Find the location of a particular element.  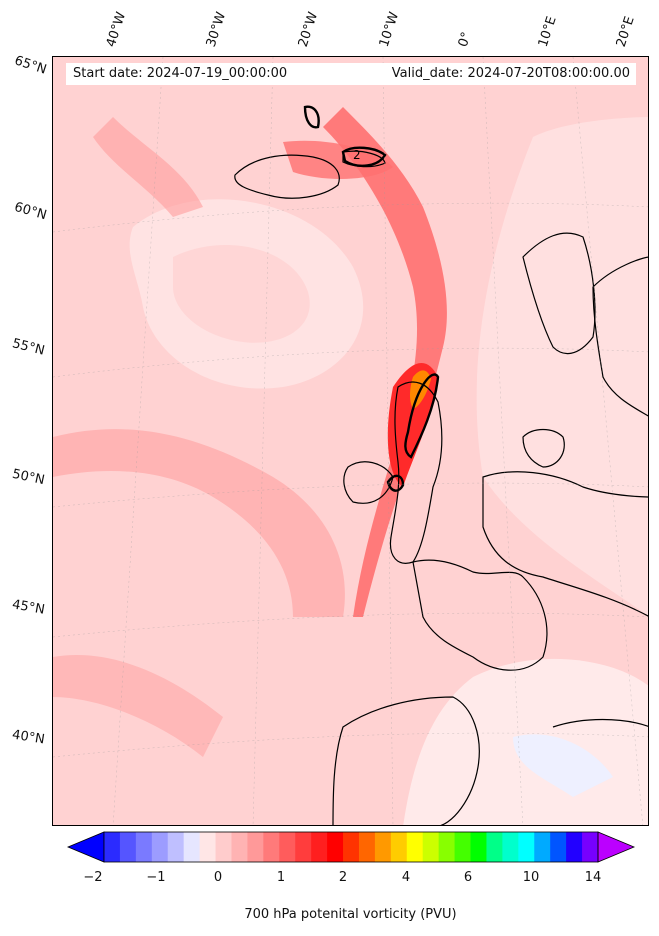

gridline-20w is located at coordinates (263, 441).